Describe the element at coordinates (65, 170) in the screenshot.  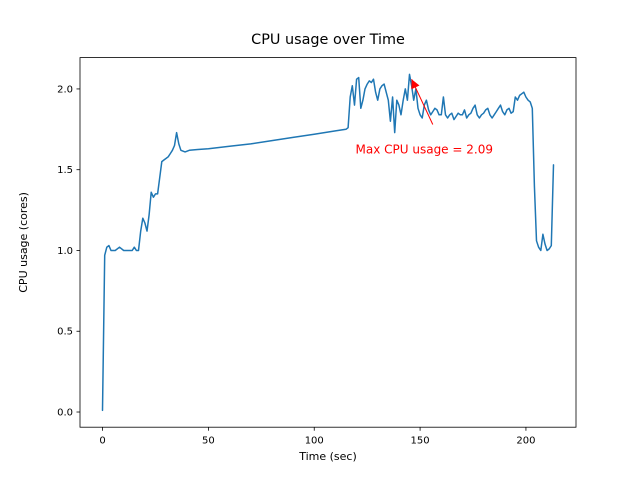
I see `y-tick-label: 1.5` at that location.